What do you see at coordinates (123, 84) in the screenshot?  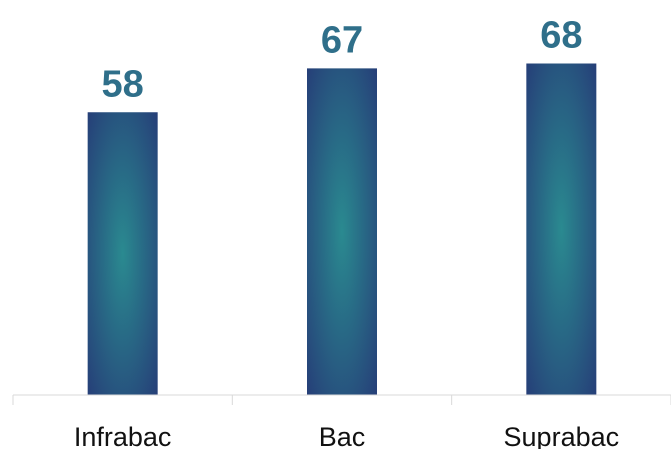 I see `data-label-infrabac: 58` at bounding box center [123, 84].